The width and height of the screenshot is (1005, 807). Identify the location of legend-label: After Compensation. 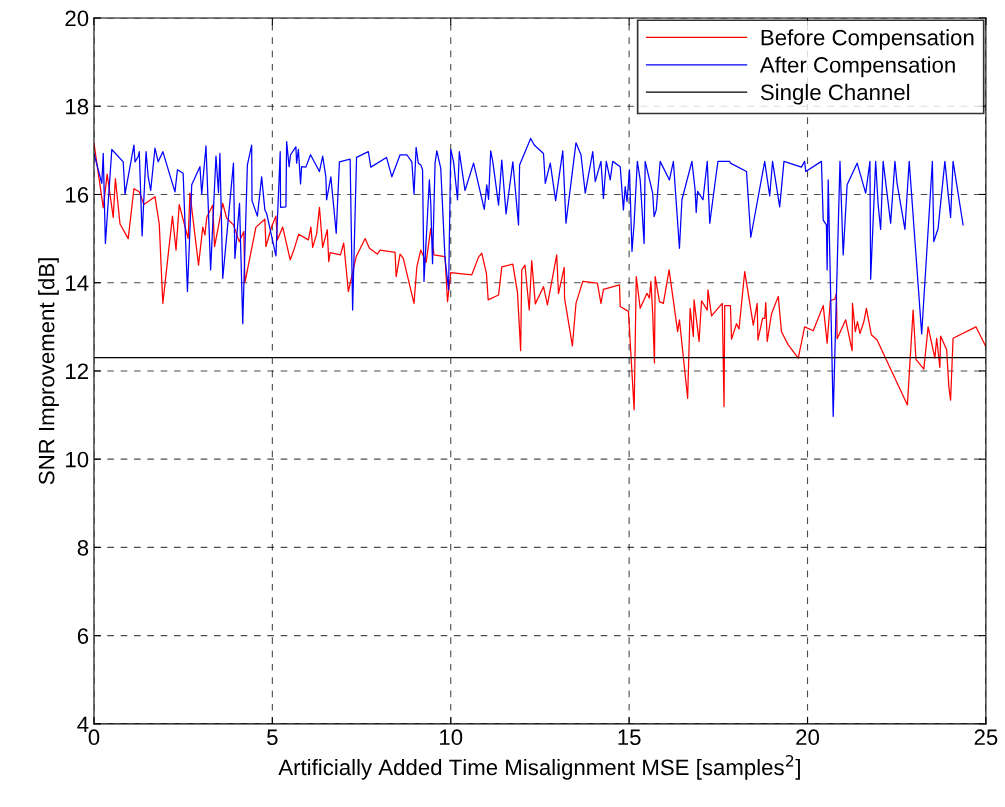
(857, 67).